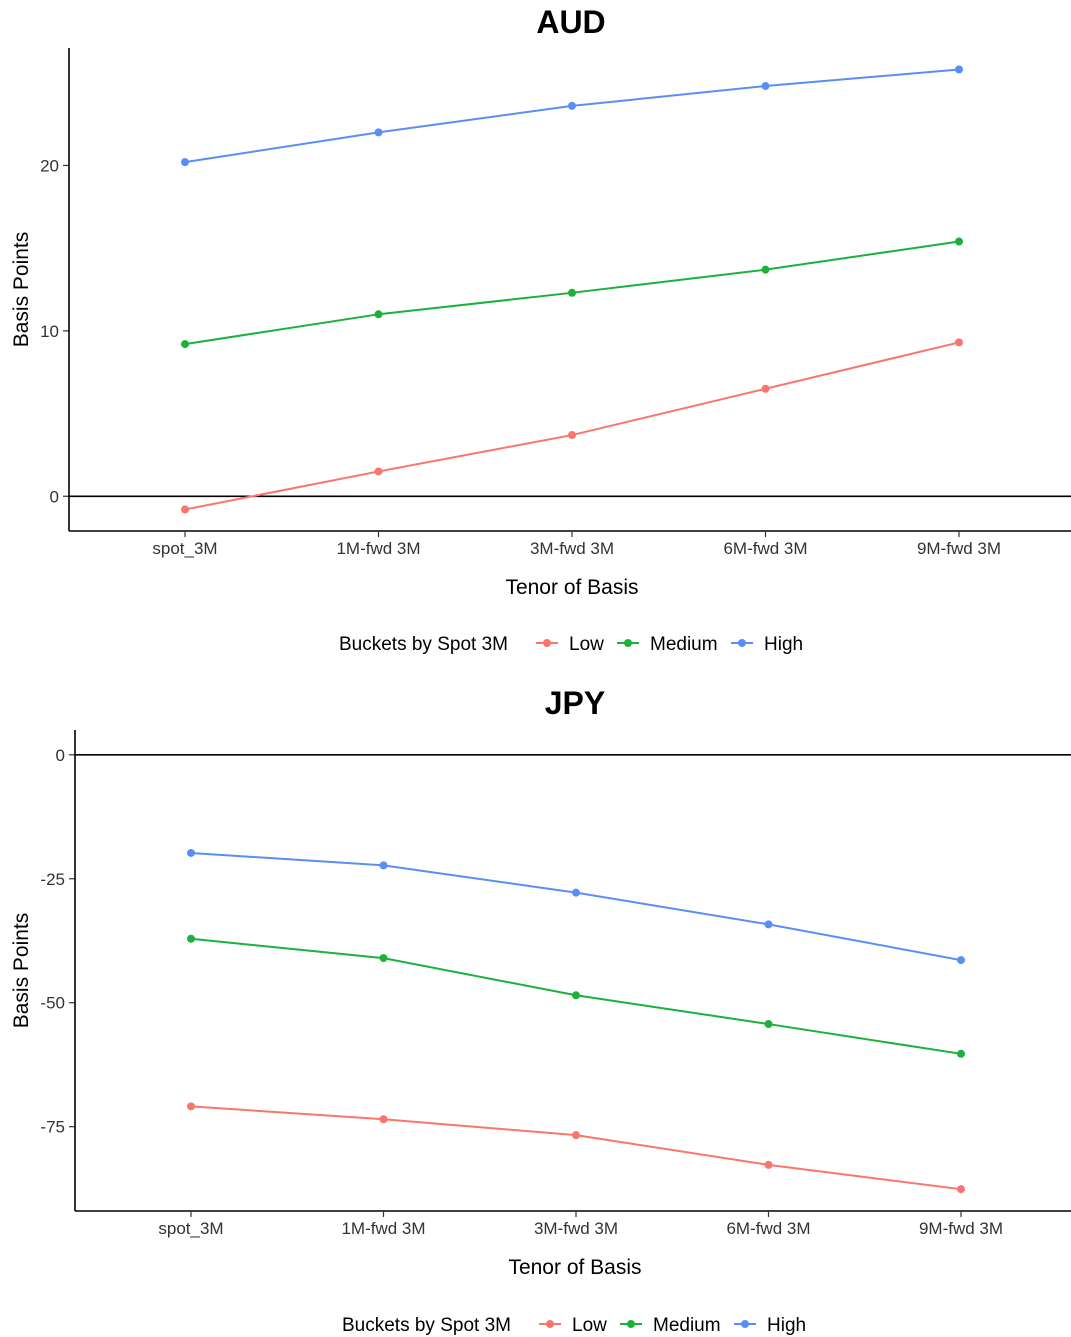 The image size is (1071, 1337). I want to click on y-tick-label: 20, so click(49, 165).